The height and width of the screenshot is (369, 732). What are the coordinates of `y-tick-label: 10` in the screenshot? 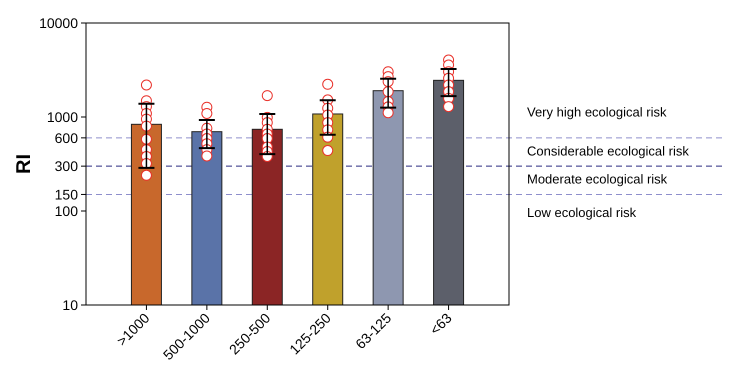 It's located at (70, 304).